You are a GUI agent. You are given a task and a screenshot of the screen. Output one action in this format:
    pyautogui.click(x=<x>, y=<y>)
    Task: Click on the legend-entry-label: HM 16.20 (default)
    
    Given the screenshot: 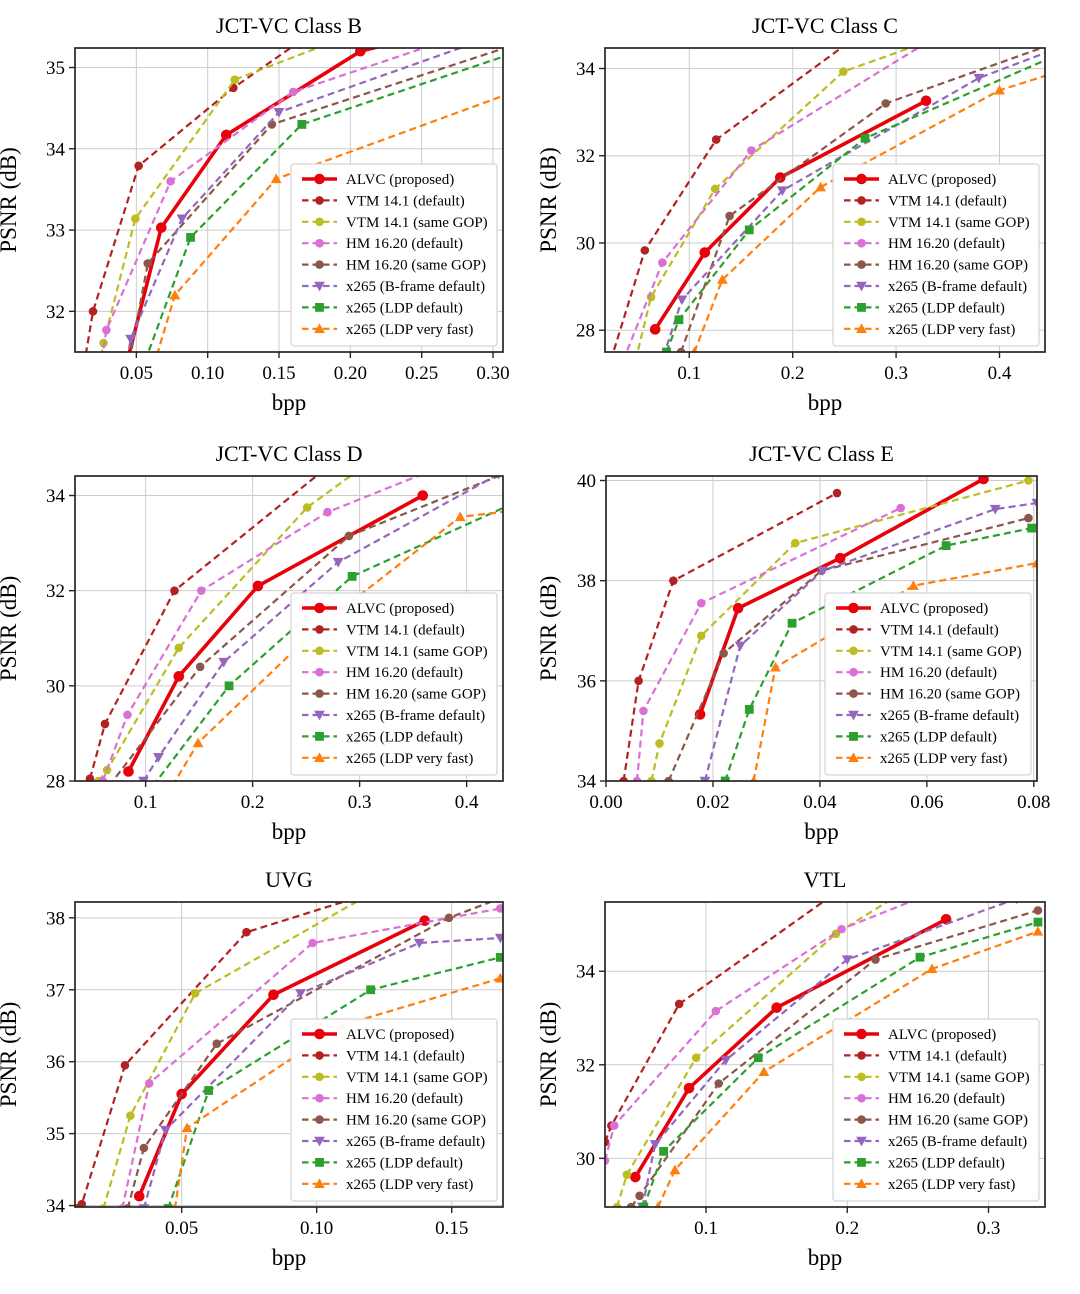 What is the action you would take?
    pyautogui.click(x=938, y=673)
    